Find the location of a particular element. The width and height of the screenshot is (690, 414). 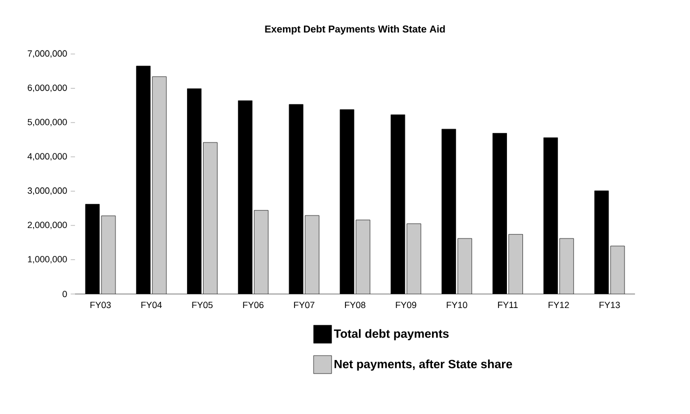

x-tick-label: FY06 is located at coordinates (253, 305).